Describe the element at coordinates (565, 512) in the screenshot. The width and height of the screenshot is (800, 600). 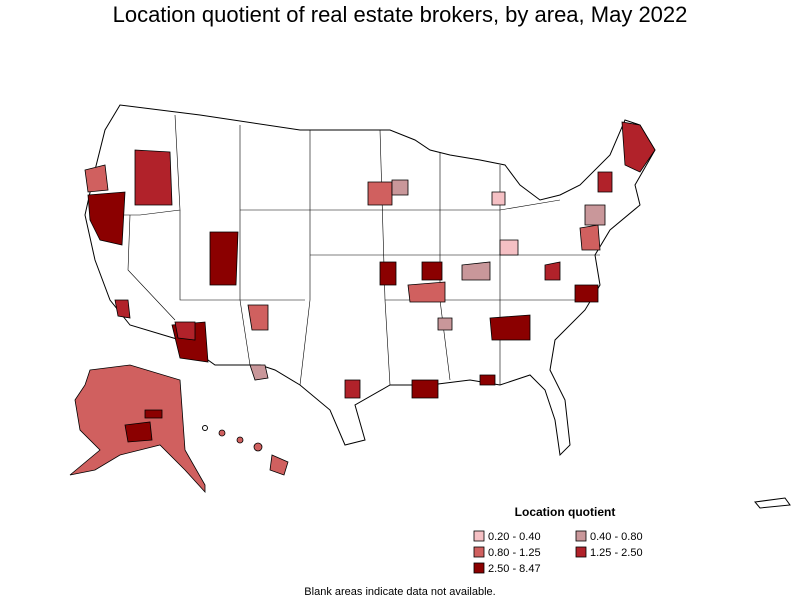
I see `legend-title: Location quotient` at that location.